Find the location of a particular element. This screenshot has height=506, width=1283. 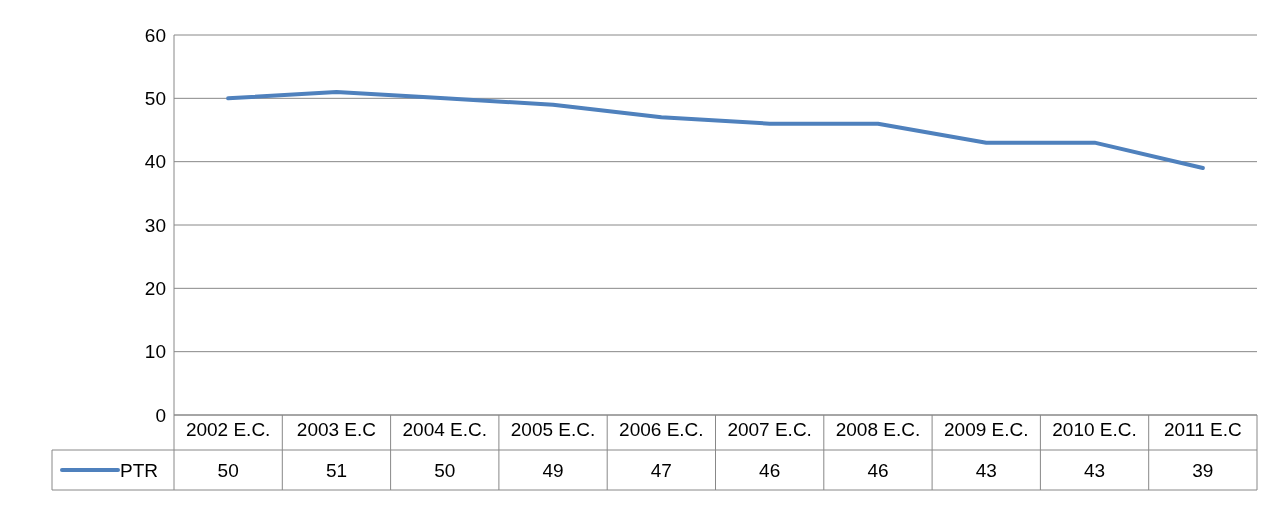

y-tick-label: 30 is located at coordinates (155, 225).